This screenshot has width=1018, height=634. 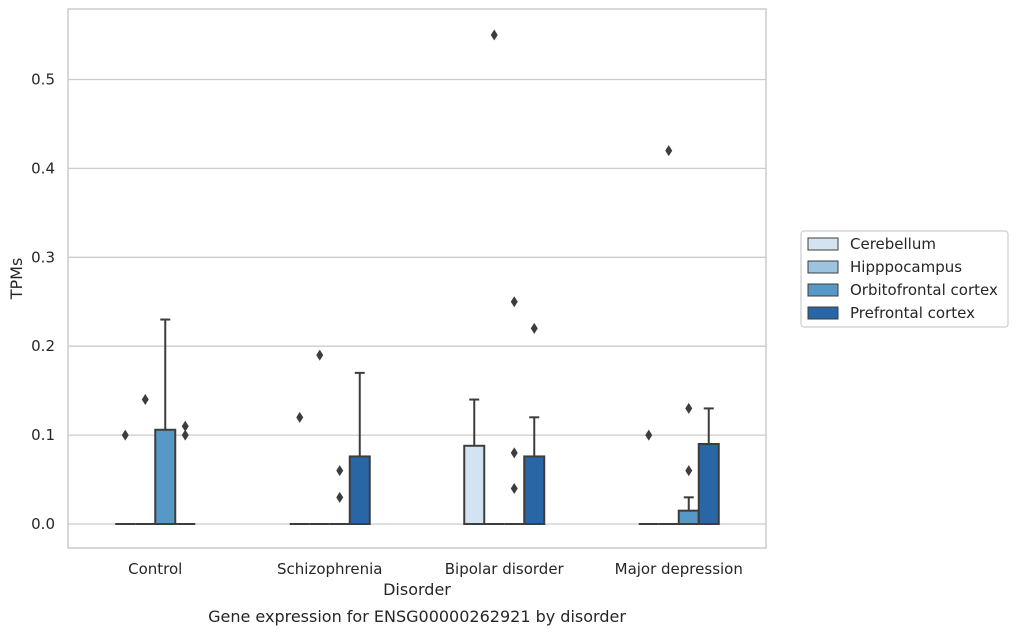 What do you see at coordinates (16, 279) in the screenshot?
I see `y-axis-label: TPMs` at bounding box center [16, 279].